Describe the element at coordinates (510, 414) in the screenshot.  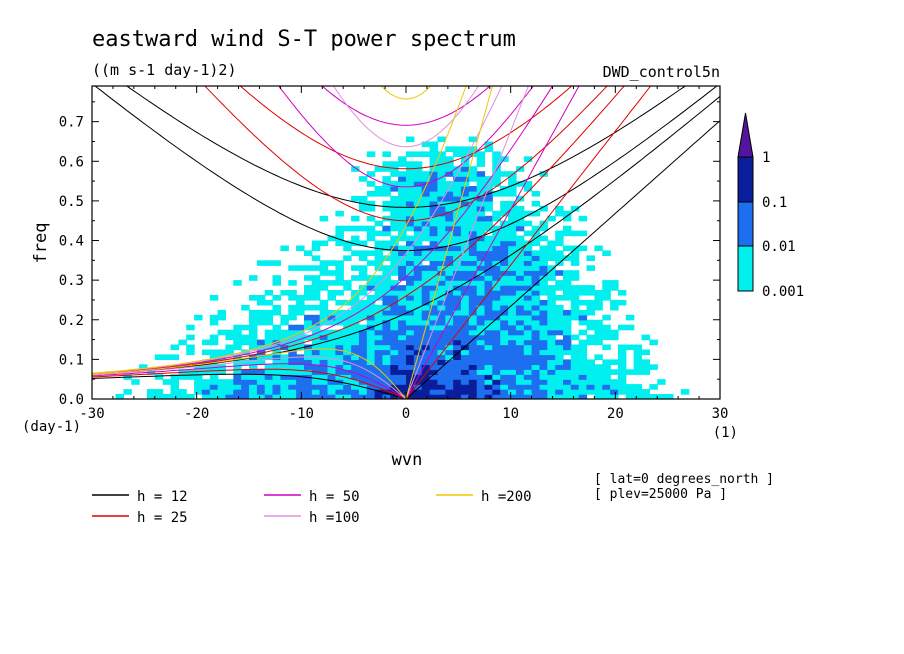
I see `x-tick-label: 10` at that location.